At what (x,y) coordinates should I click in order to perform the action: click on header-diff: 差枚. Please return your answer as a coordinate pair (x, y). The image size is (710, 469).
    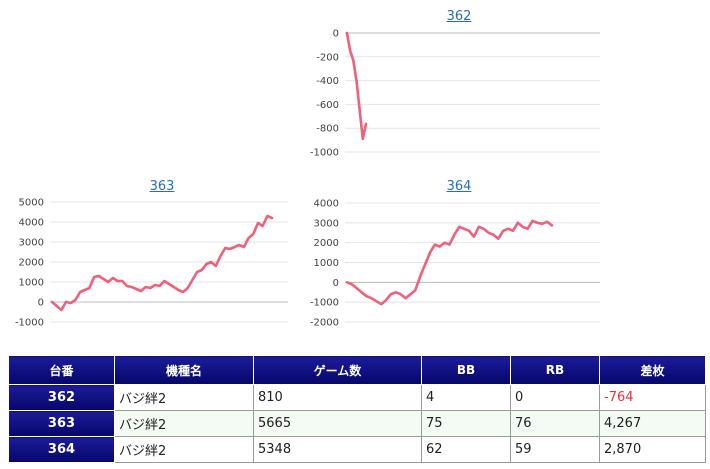
    Looking at the image, I should click on (652, 370).